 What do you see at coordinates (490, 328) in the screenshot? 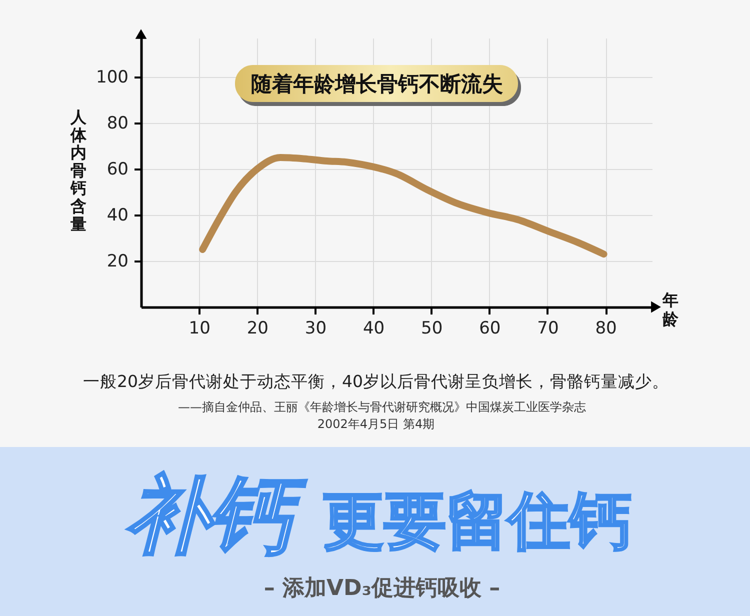
I see `x-tick-label: 60` at bounding box center [490, 328].